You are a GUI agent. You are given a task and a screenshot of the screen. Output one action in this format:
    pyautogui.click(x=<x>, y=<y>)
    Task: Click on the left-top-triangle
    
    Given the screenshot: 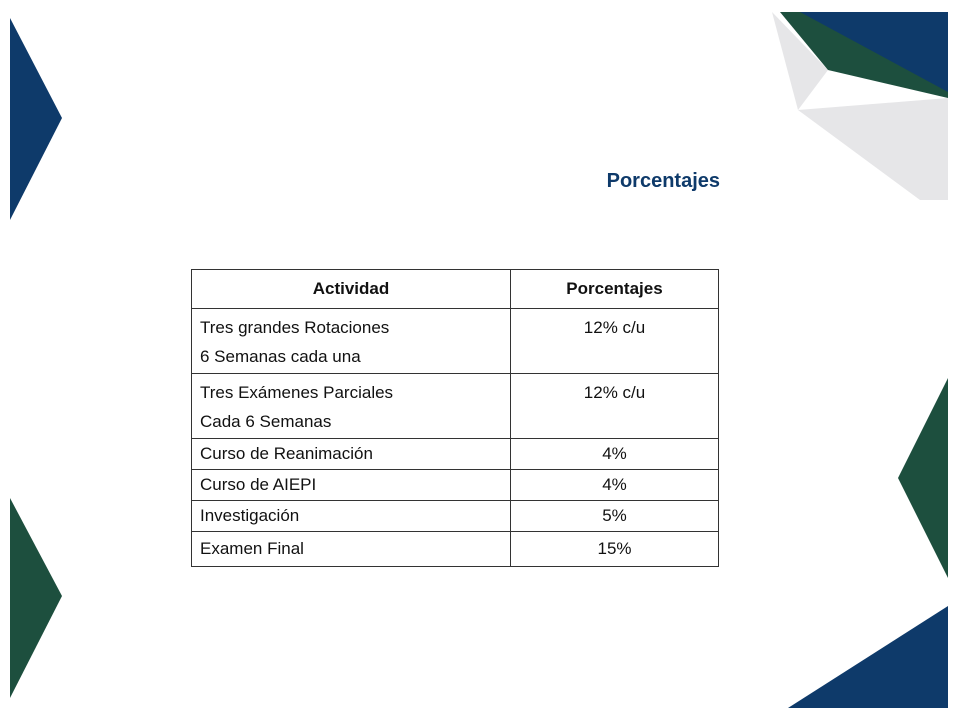 What is the action you would take?
    pyautogui.click(x=36, y=119)
    